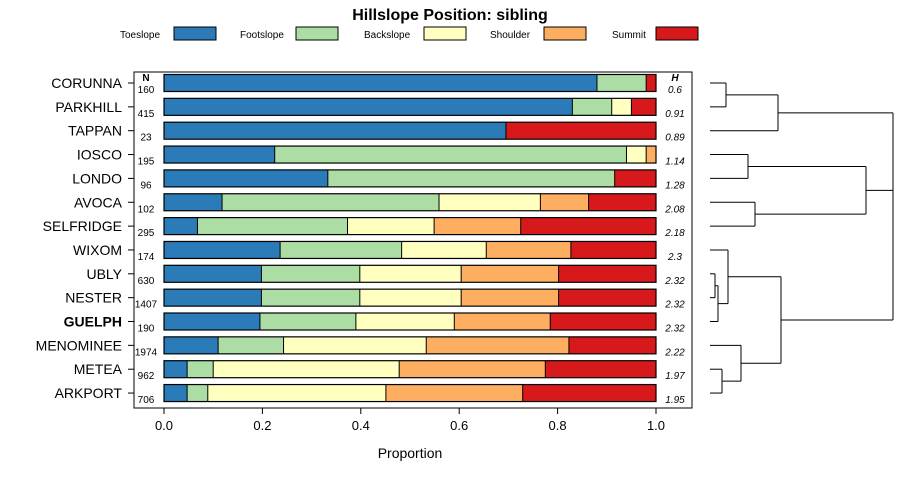  Describe the element at coordinates (588, 226) in the screenshot. I see `bar-selfridge-summit` at that location.